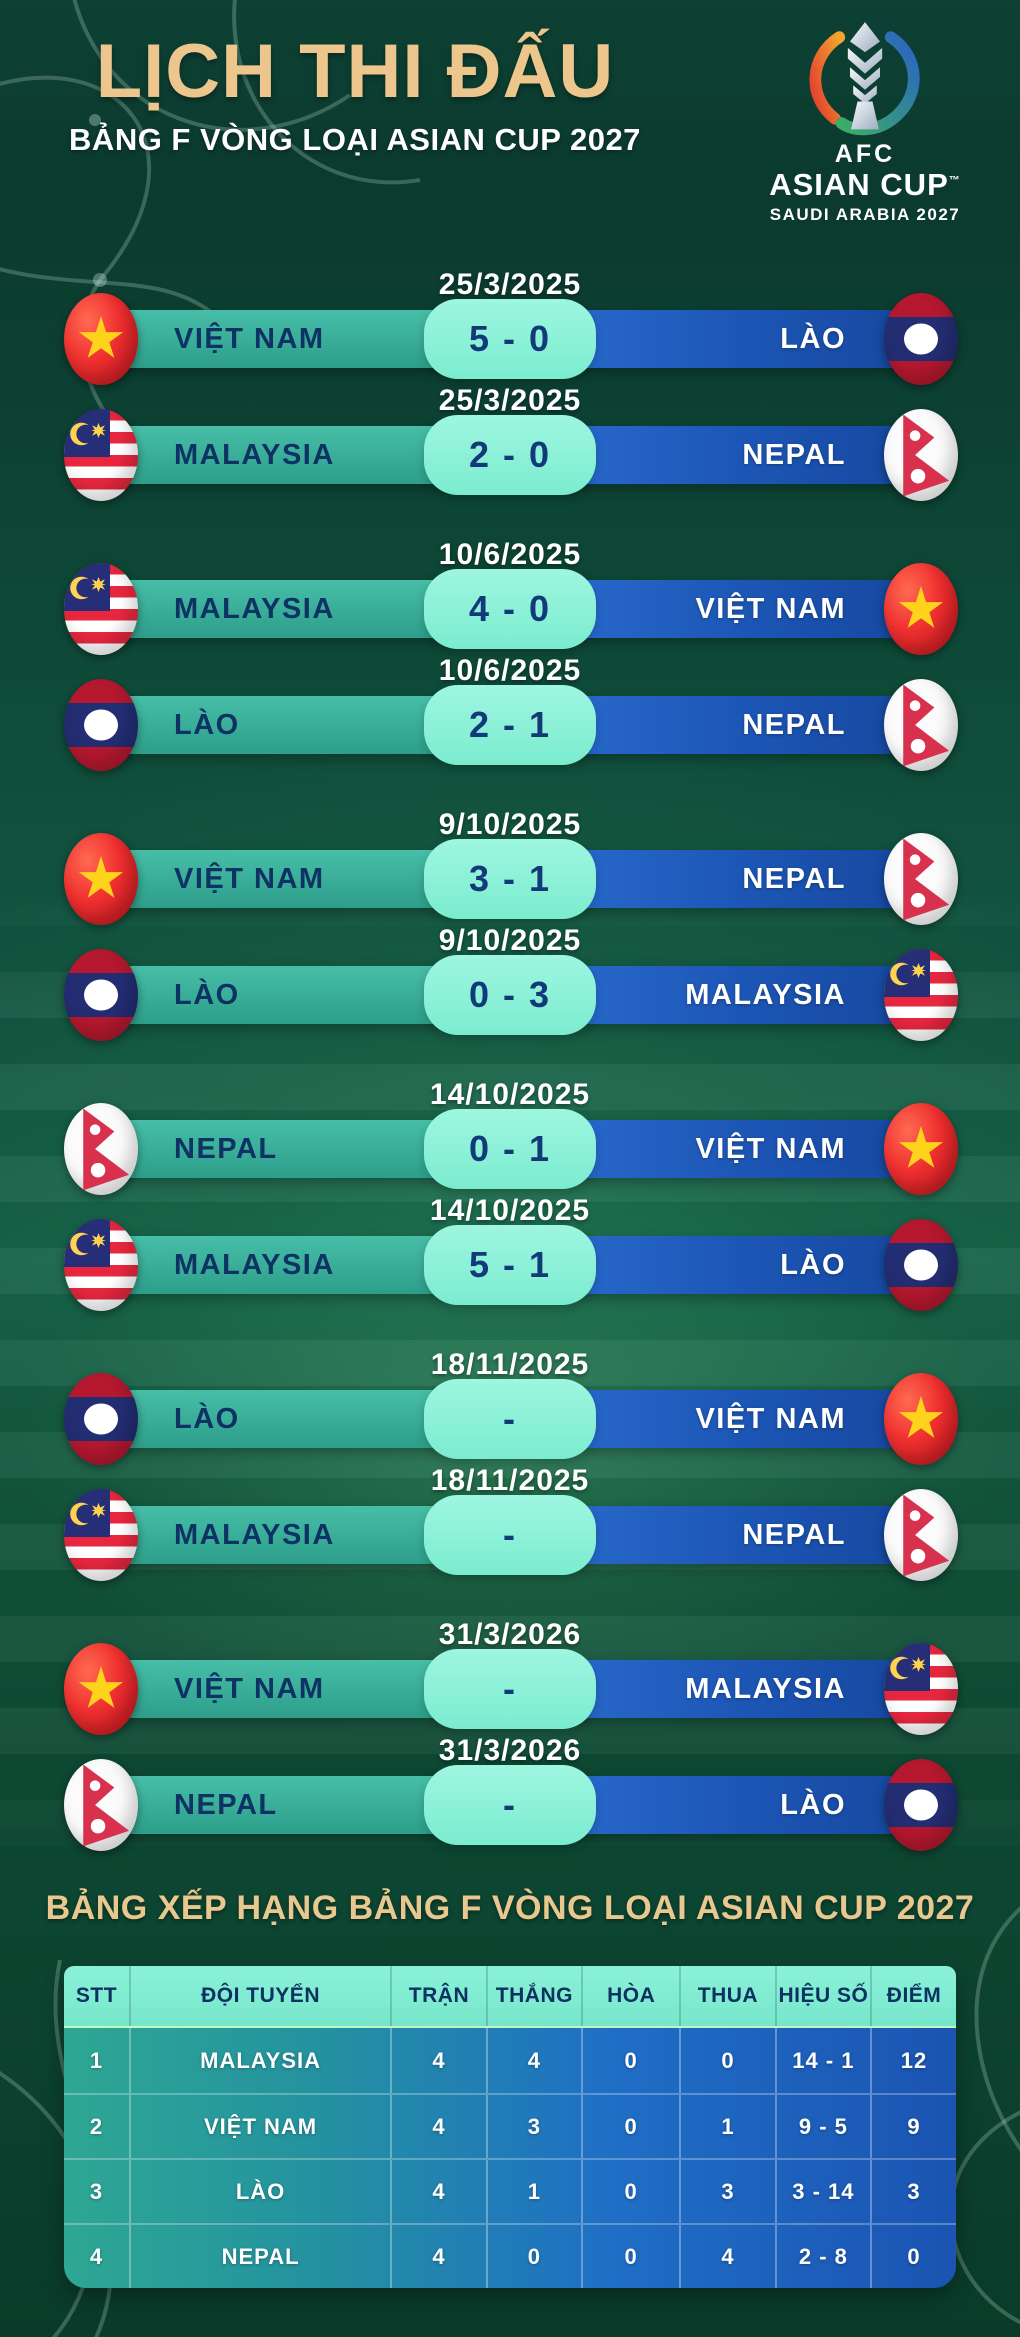 The height and width of the screenshot is (2337, 1020). I want to click on team-cell: NEPAL, so click(262, 2256).